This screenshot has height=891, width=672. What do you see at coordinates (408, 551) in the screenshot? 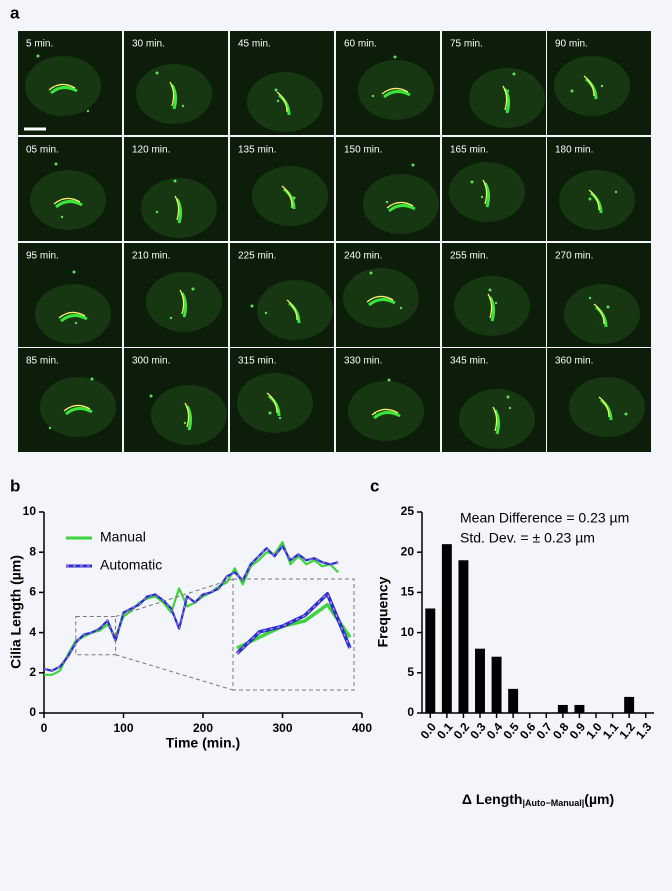
I see `y-tick-label: 20` at bounding box center [408, 551].